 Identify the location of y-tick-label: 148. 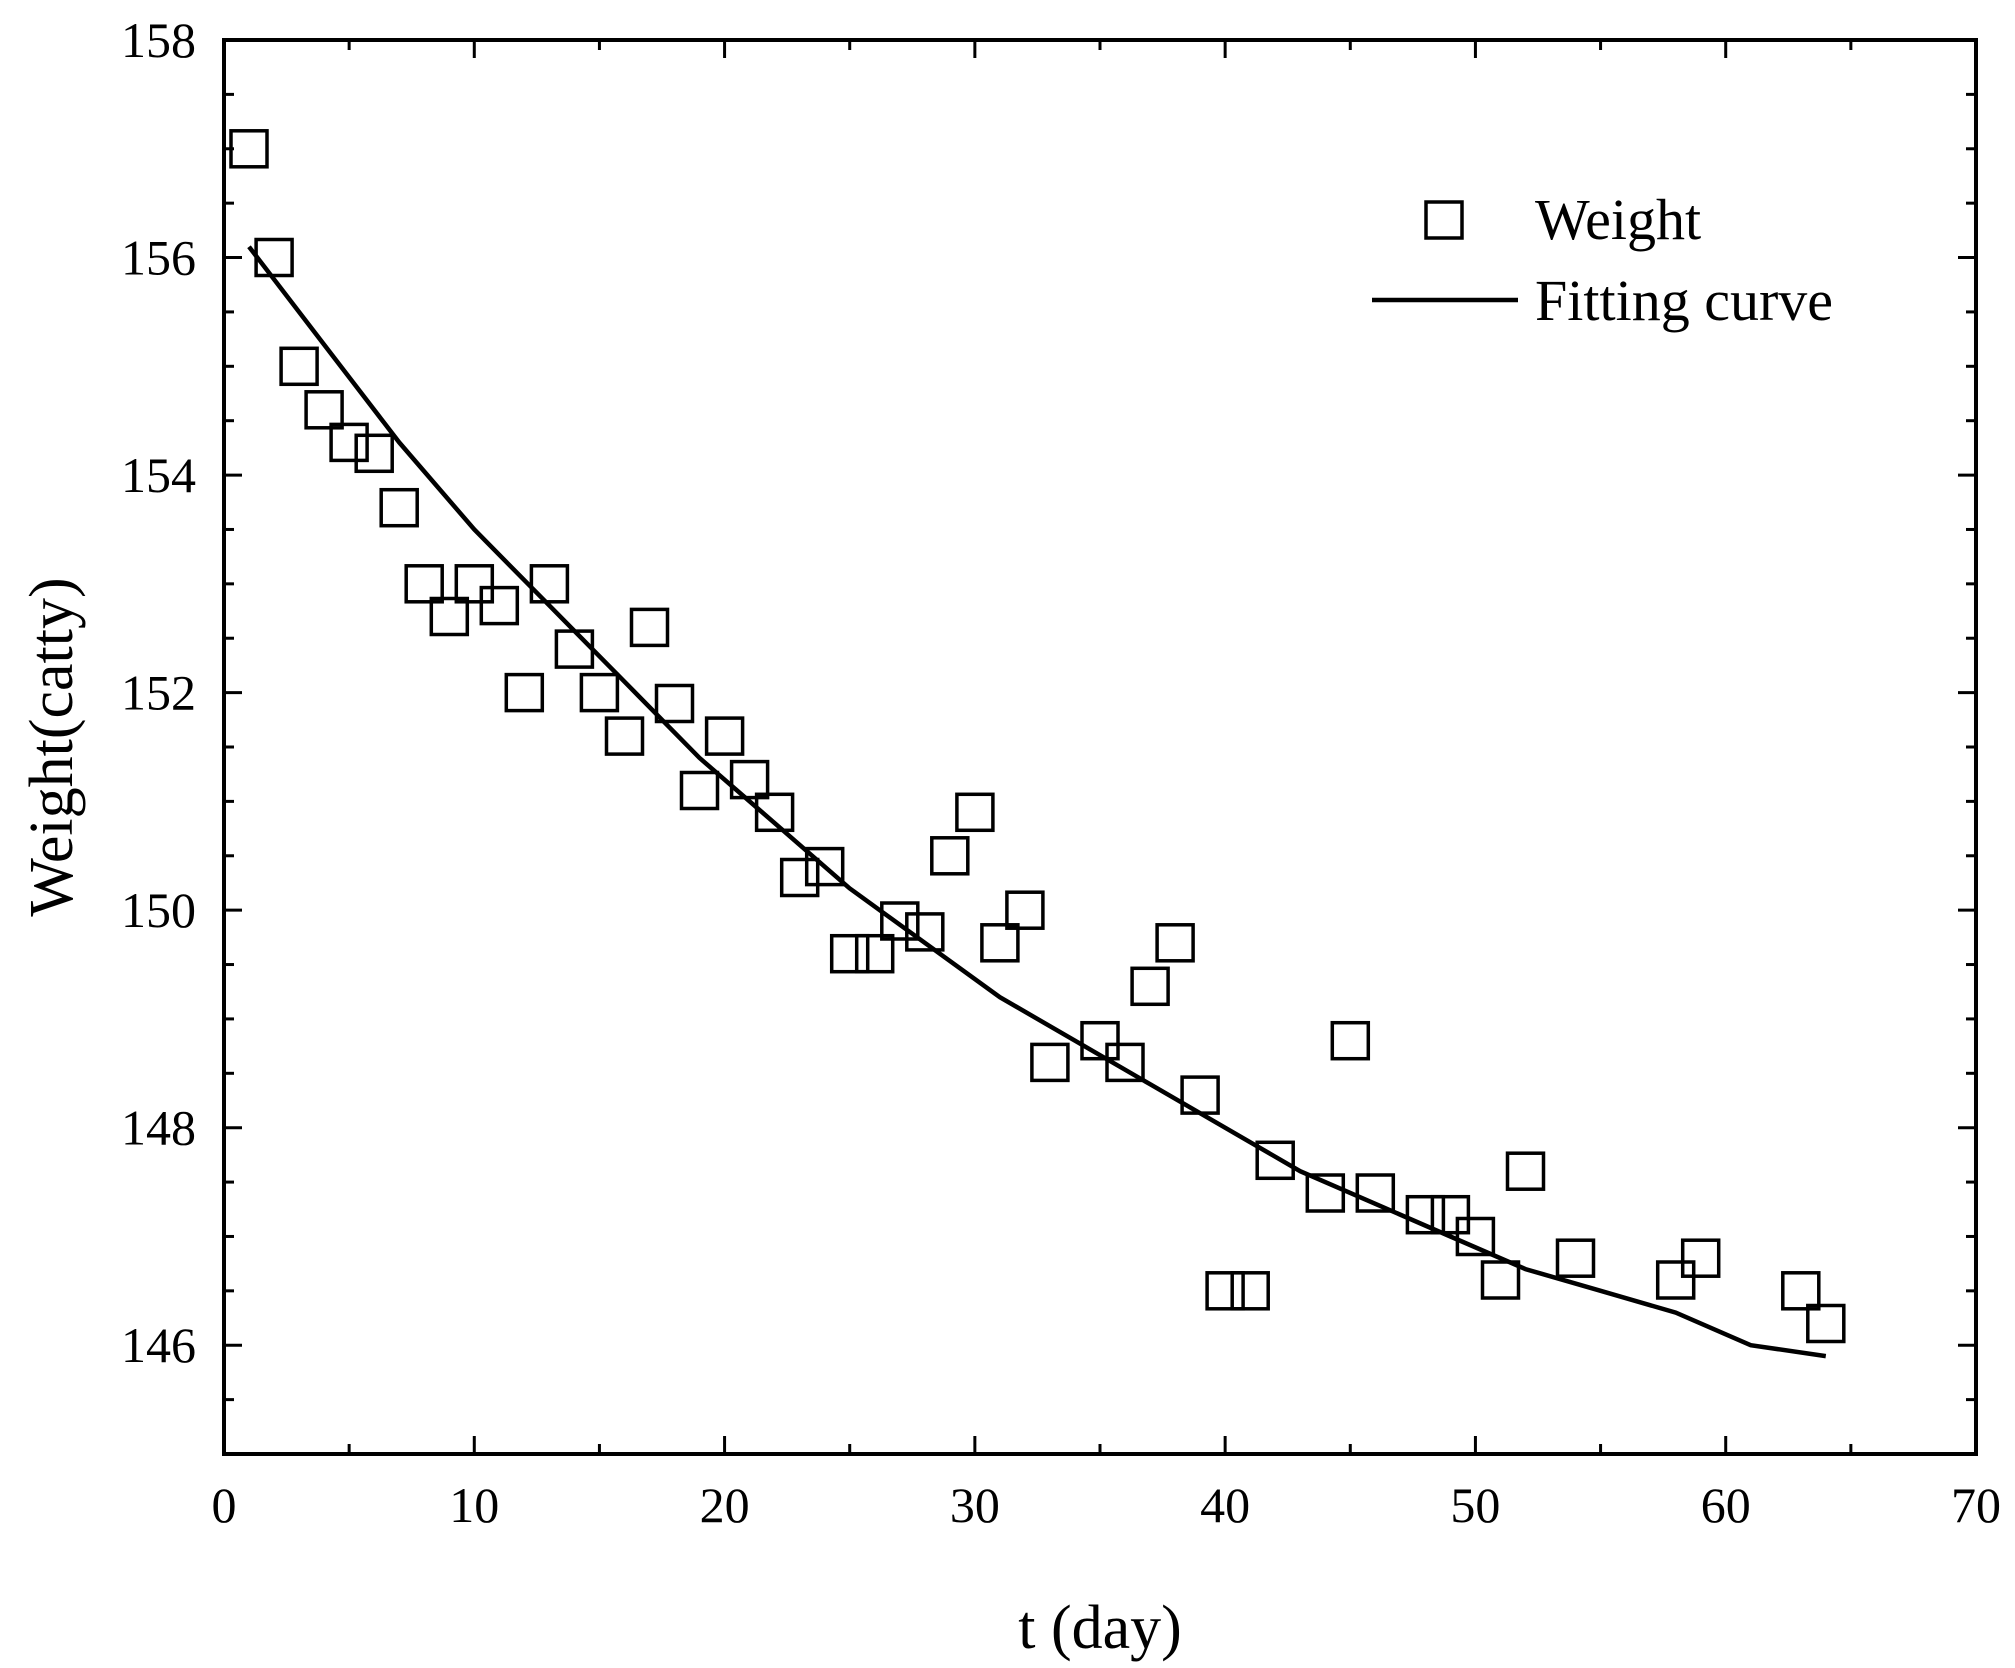
(158, 1128).